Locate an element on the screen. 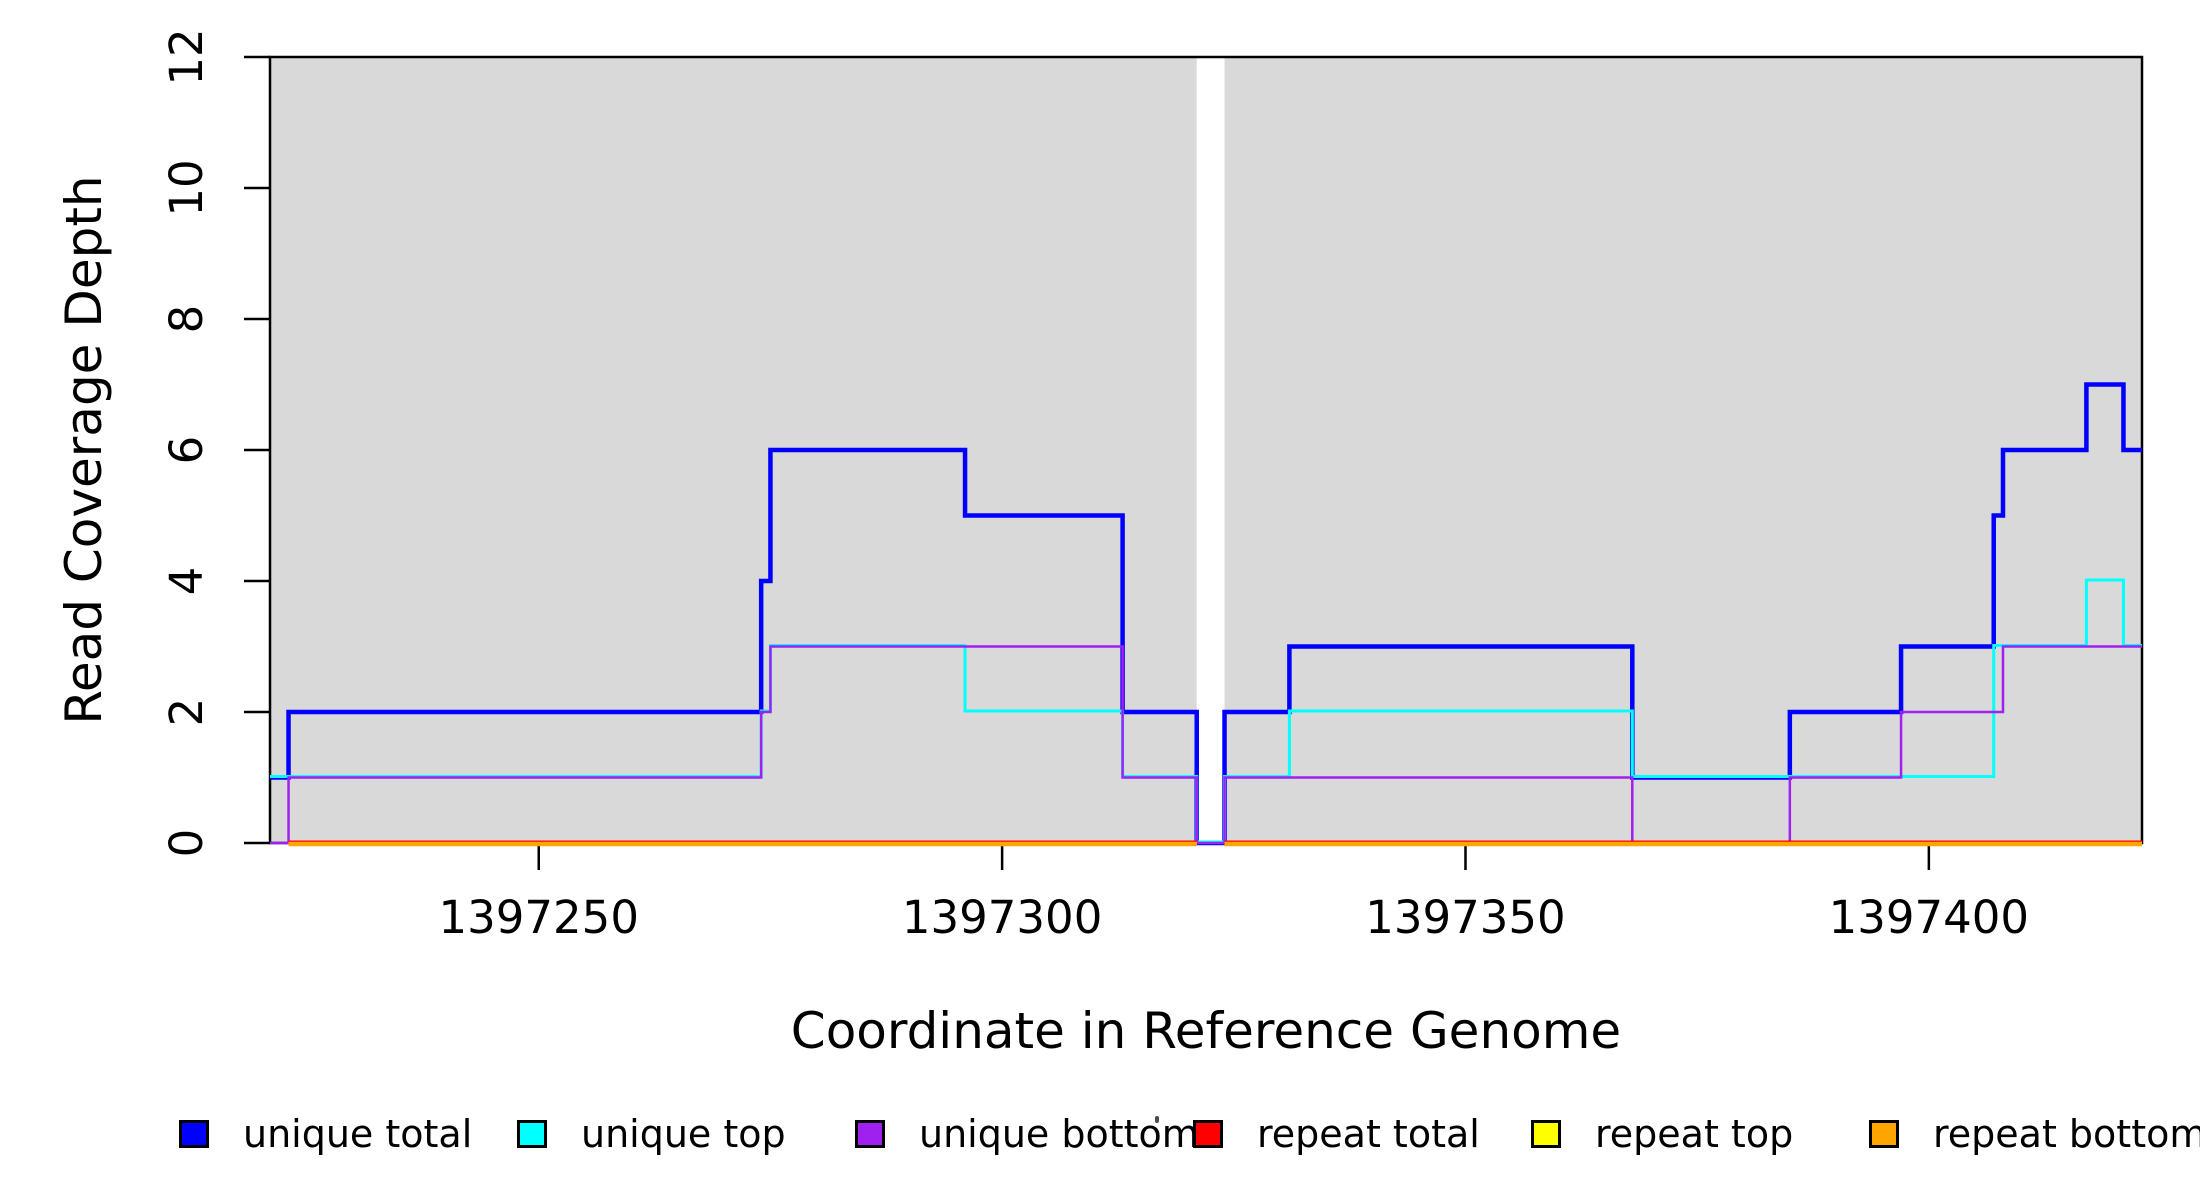 This screenshot has width=2200, height=1200. y-tick-label: 4 is located at coordinates (186, 581).